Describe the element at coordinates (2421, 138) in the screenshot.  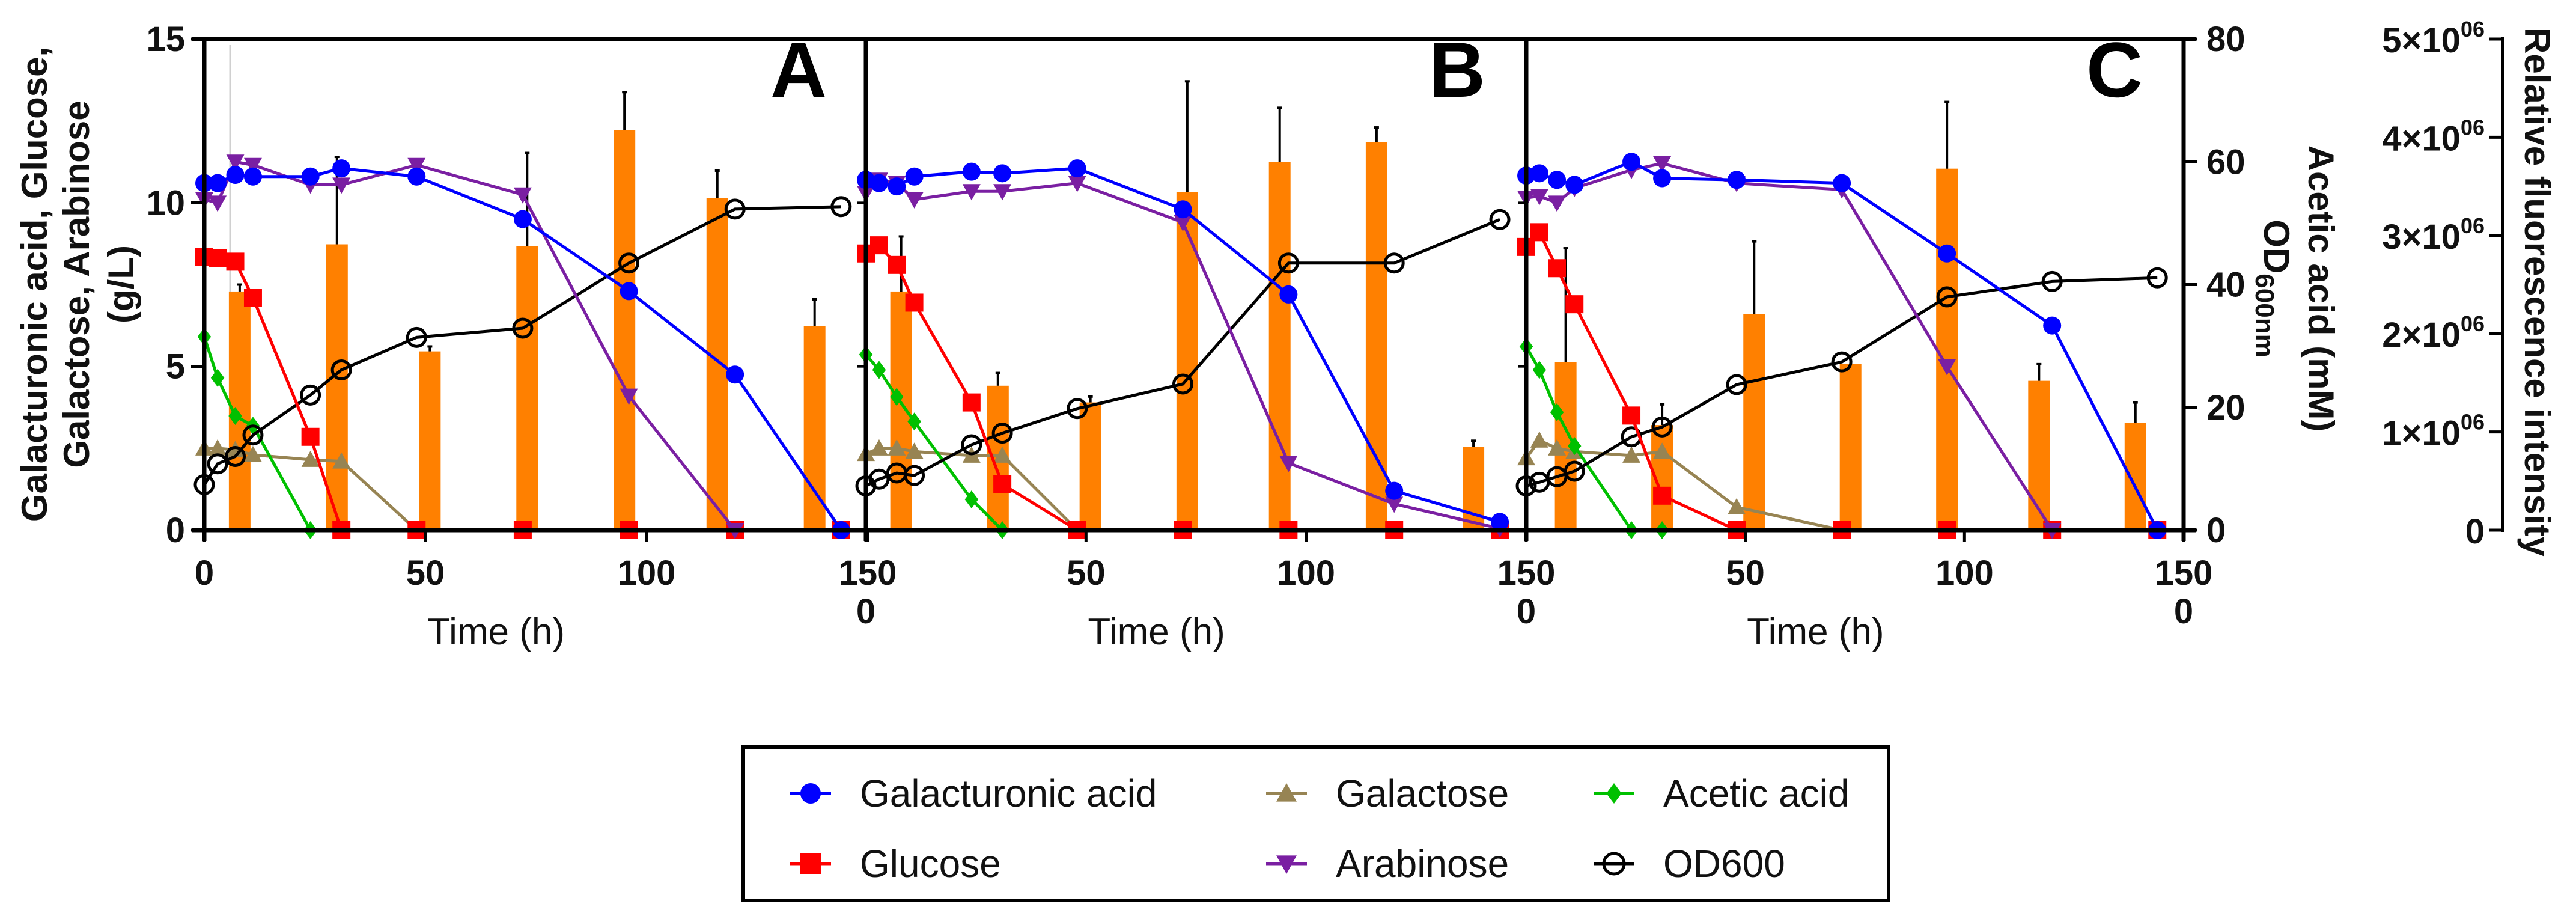
I see `tick-base: 4×10` at that location.